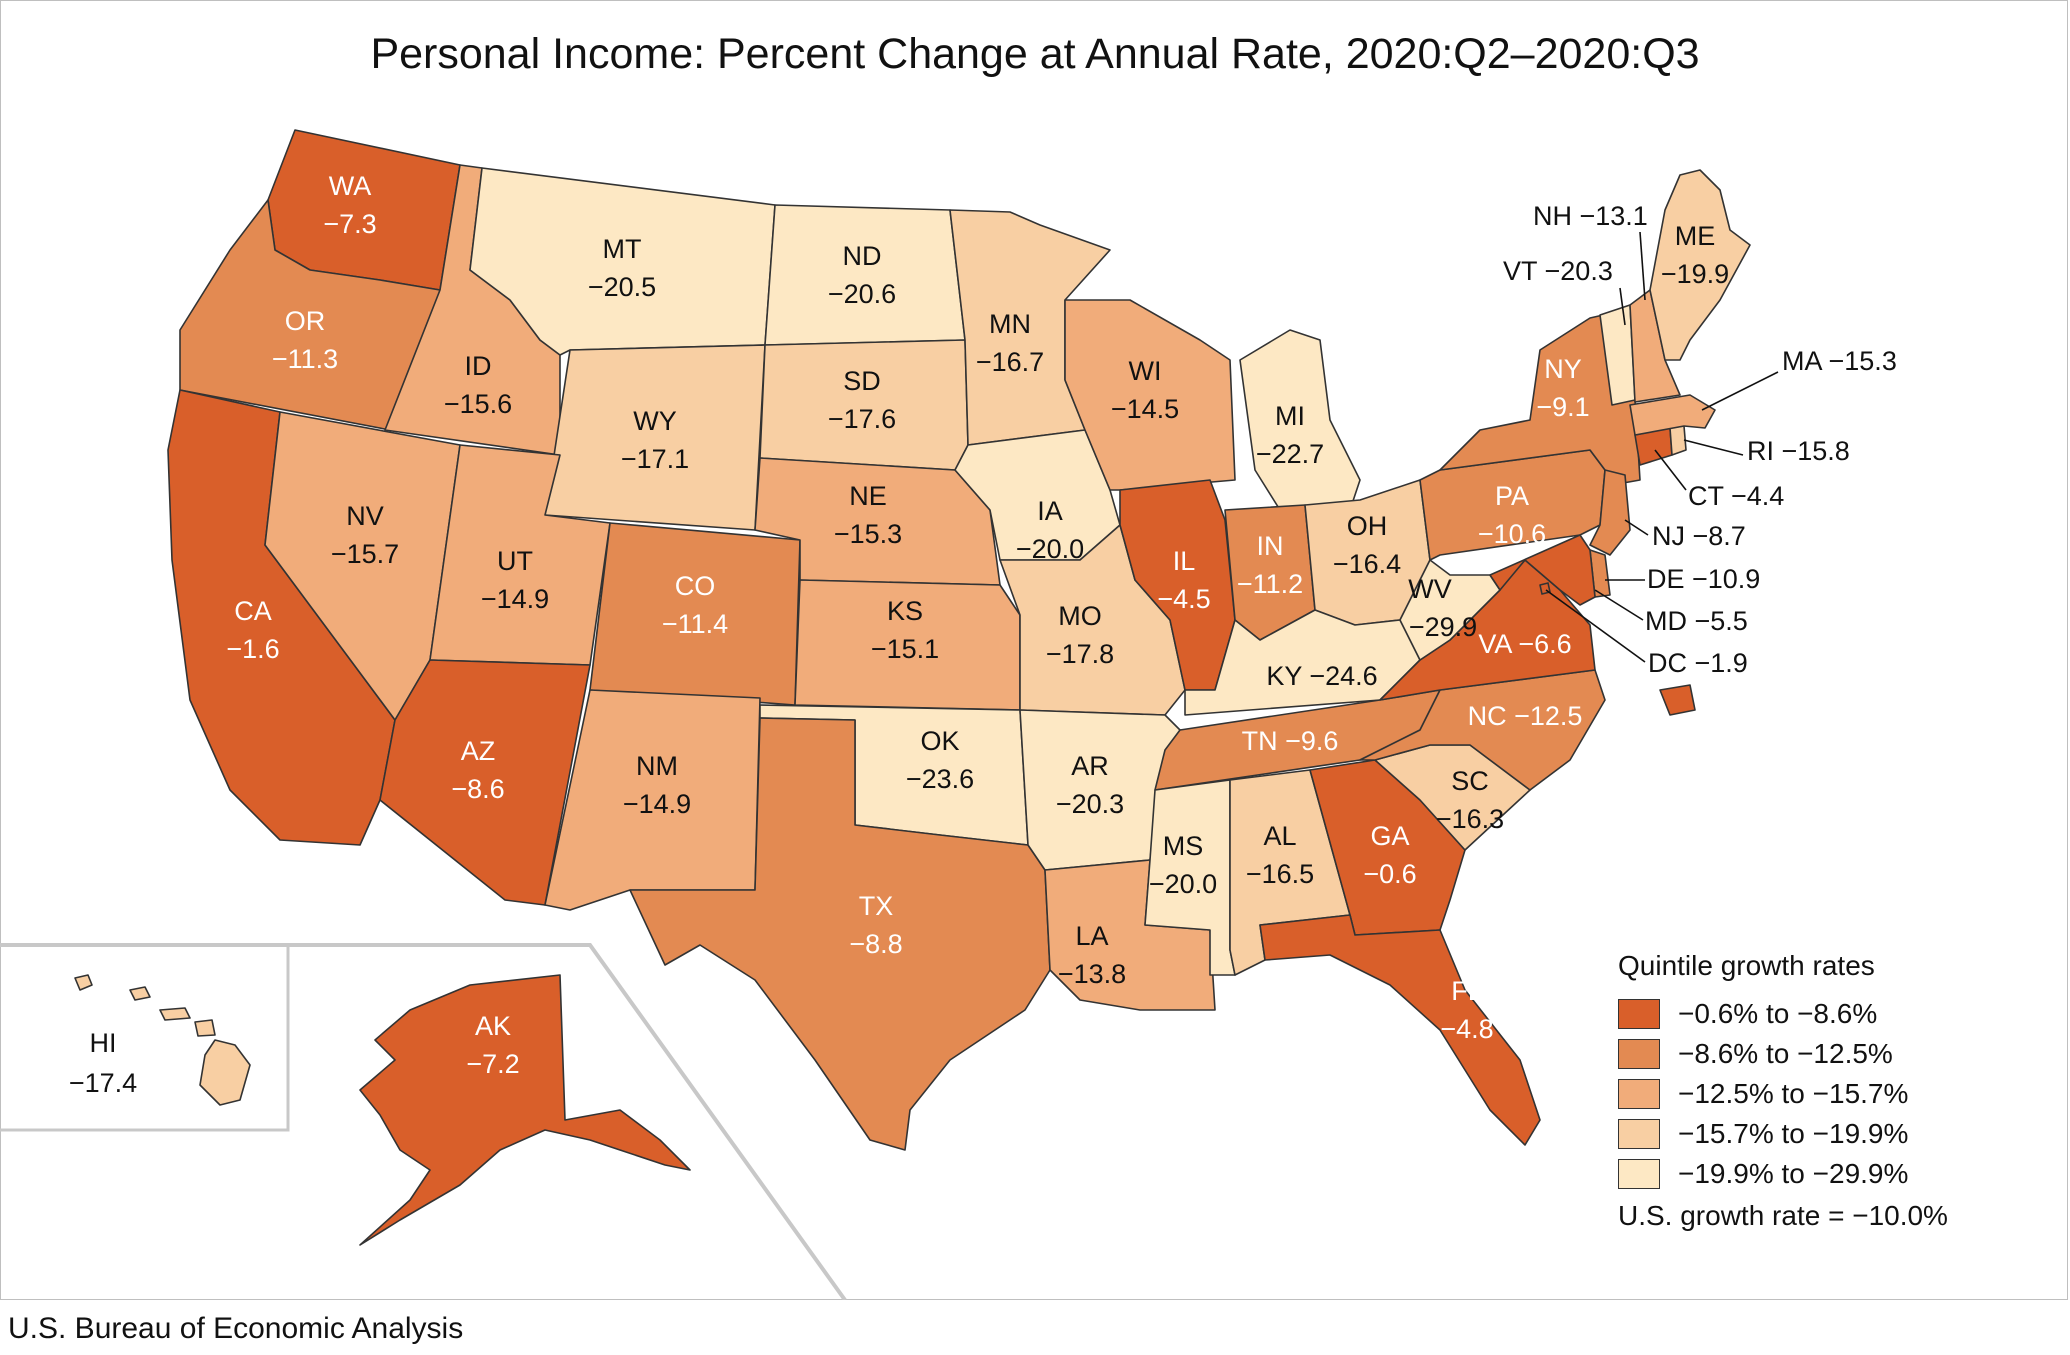  What do you see at coordinates (1713, 447) in the screenshot?
I see `leader-line-ri` at bounding box center [1713, 447].